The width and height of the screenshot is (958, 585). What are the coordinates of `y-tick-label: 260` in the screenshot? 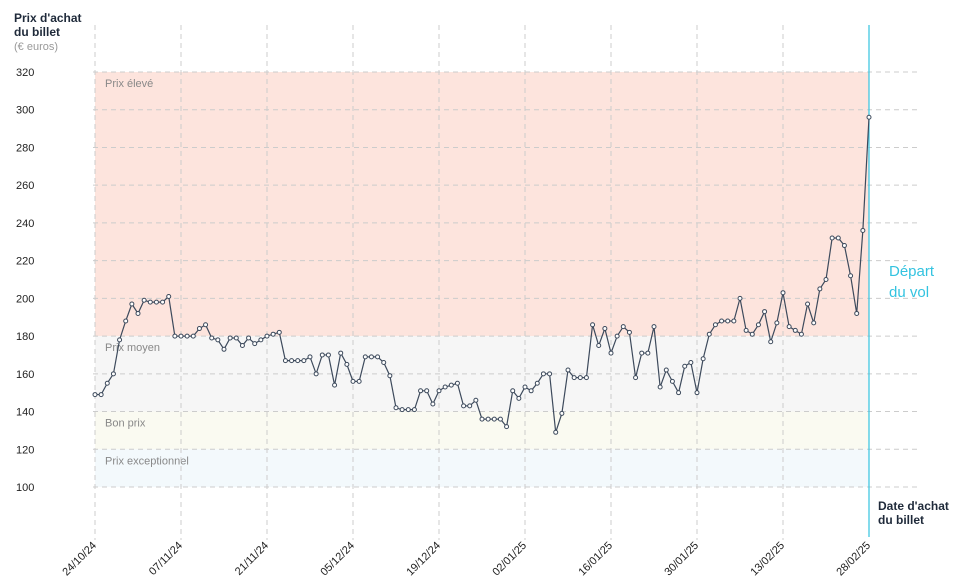 It's located at (25, 186).